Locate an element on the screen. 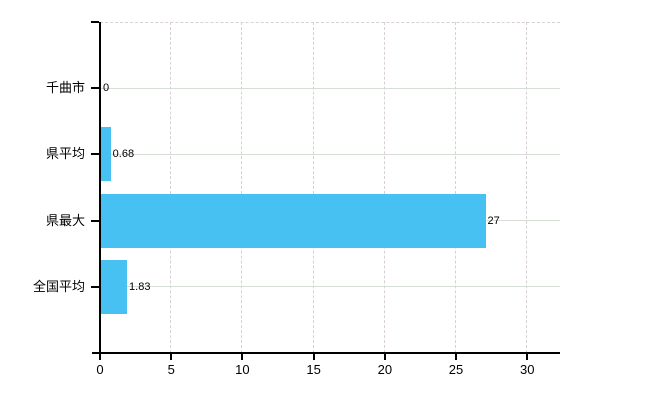 The width and height of the screenshot is (650, 400). category-label: 千曲市 is located at coordinates (65, 88).